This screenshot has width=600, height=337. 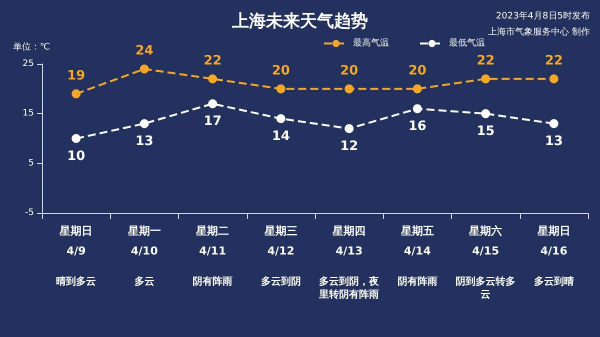 What do you see at coordinates (417, 256) in the screenshot?
I see `category-label: 星期五 4/14 阴有阵雨` at bounding box center [417, 256].